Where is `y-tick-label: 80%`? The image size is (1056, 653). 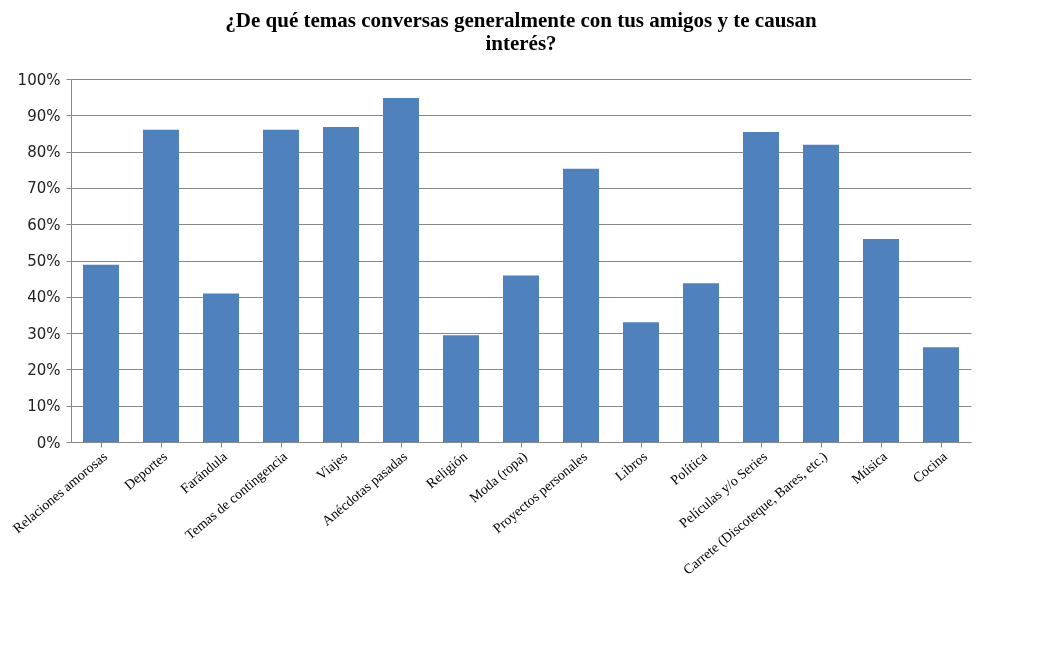
y-tick-label: 80% is located at coordinates (44, 152).